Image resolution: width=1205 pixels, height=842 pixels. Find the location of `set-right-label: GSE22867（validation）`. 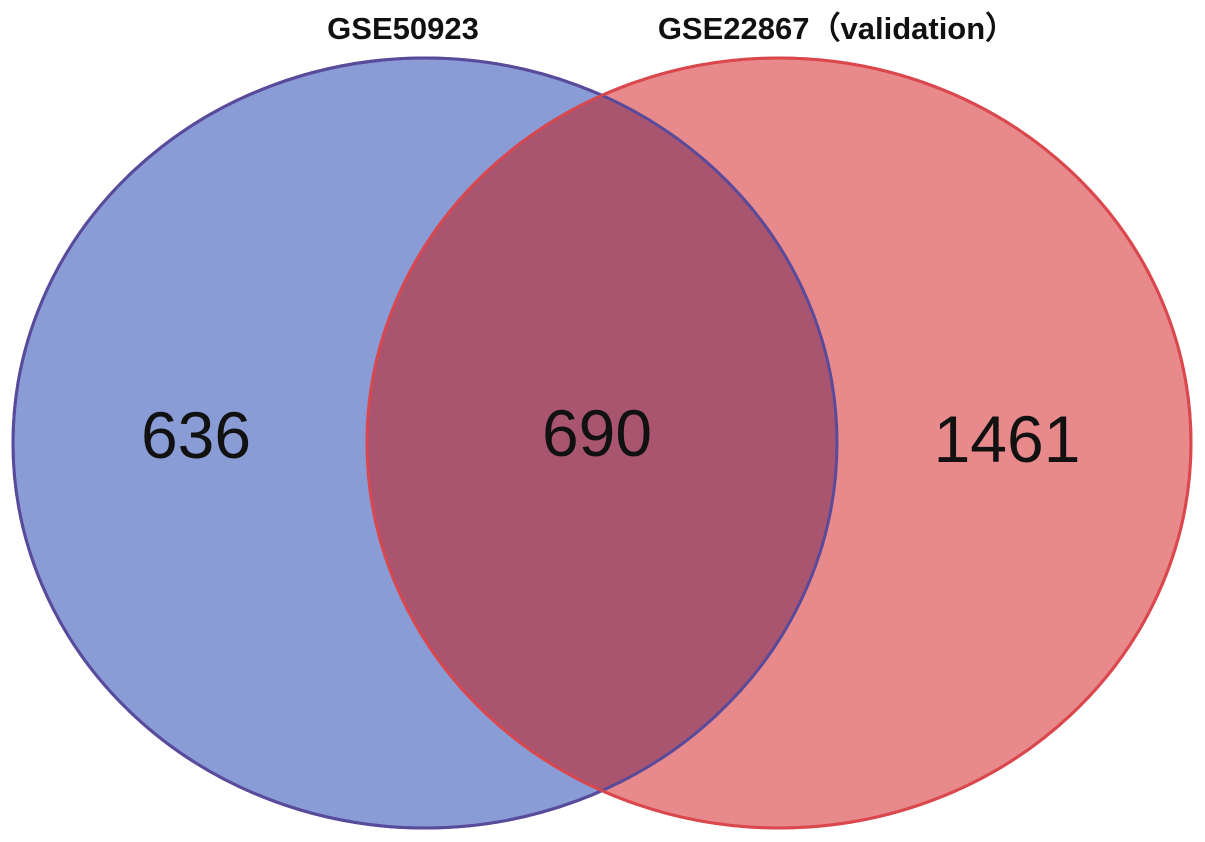

set-right-label: GSE22867（validation） is located at coordinates (837, 28).